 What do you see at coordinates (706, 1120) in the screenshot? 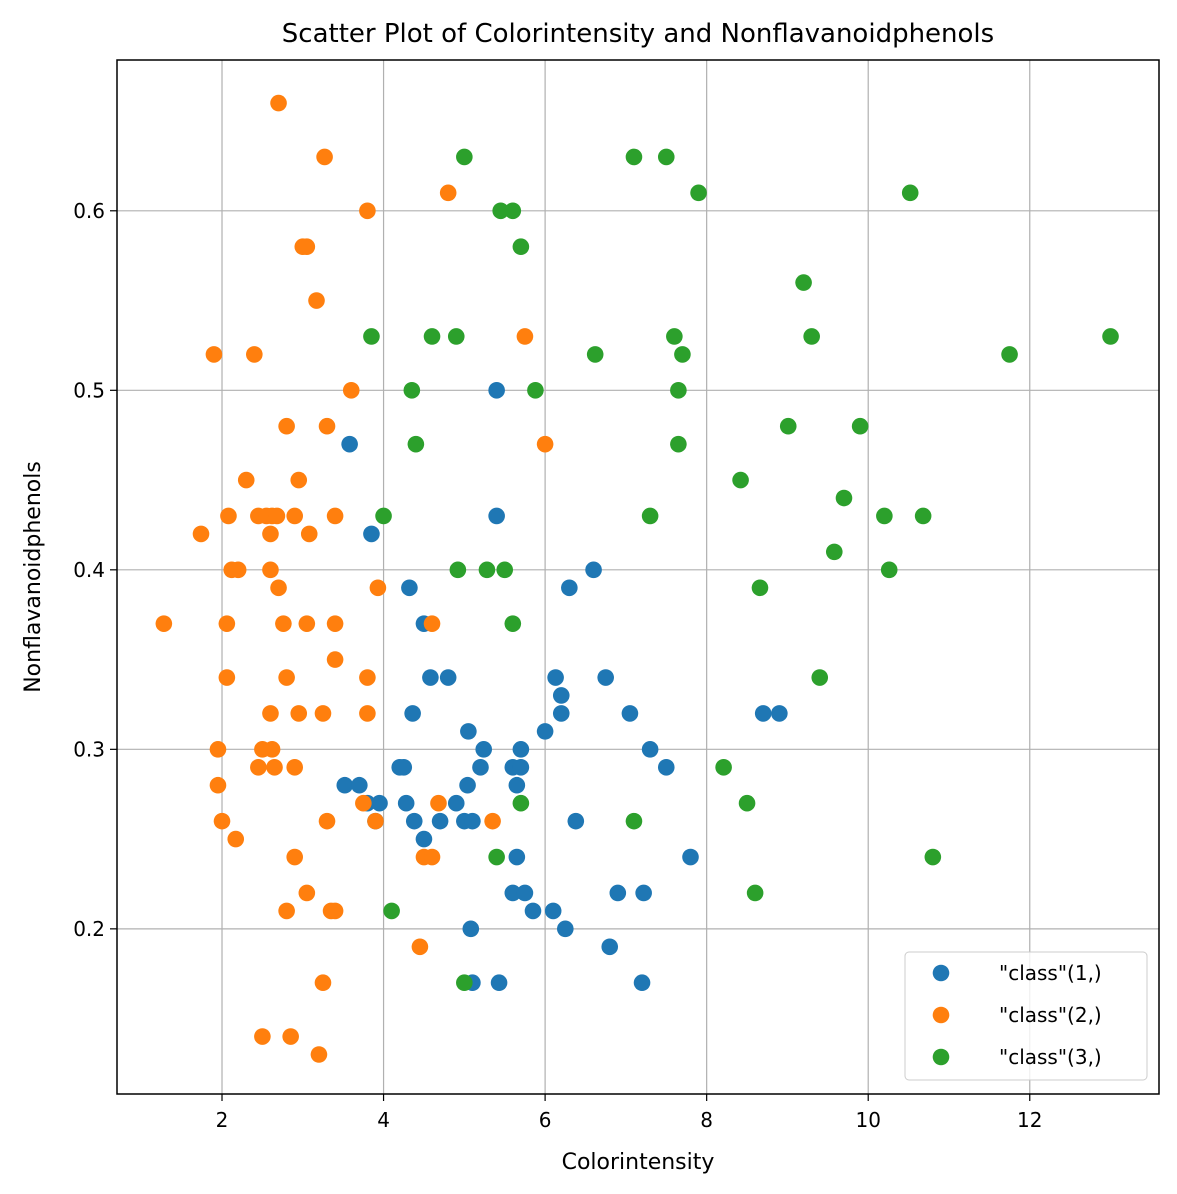
I see `x-tick-label: 8` at bounding box center [706, 1120].